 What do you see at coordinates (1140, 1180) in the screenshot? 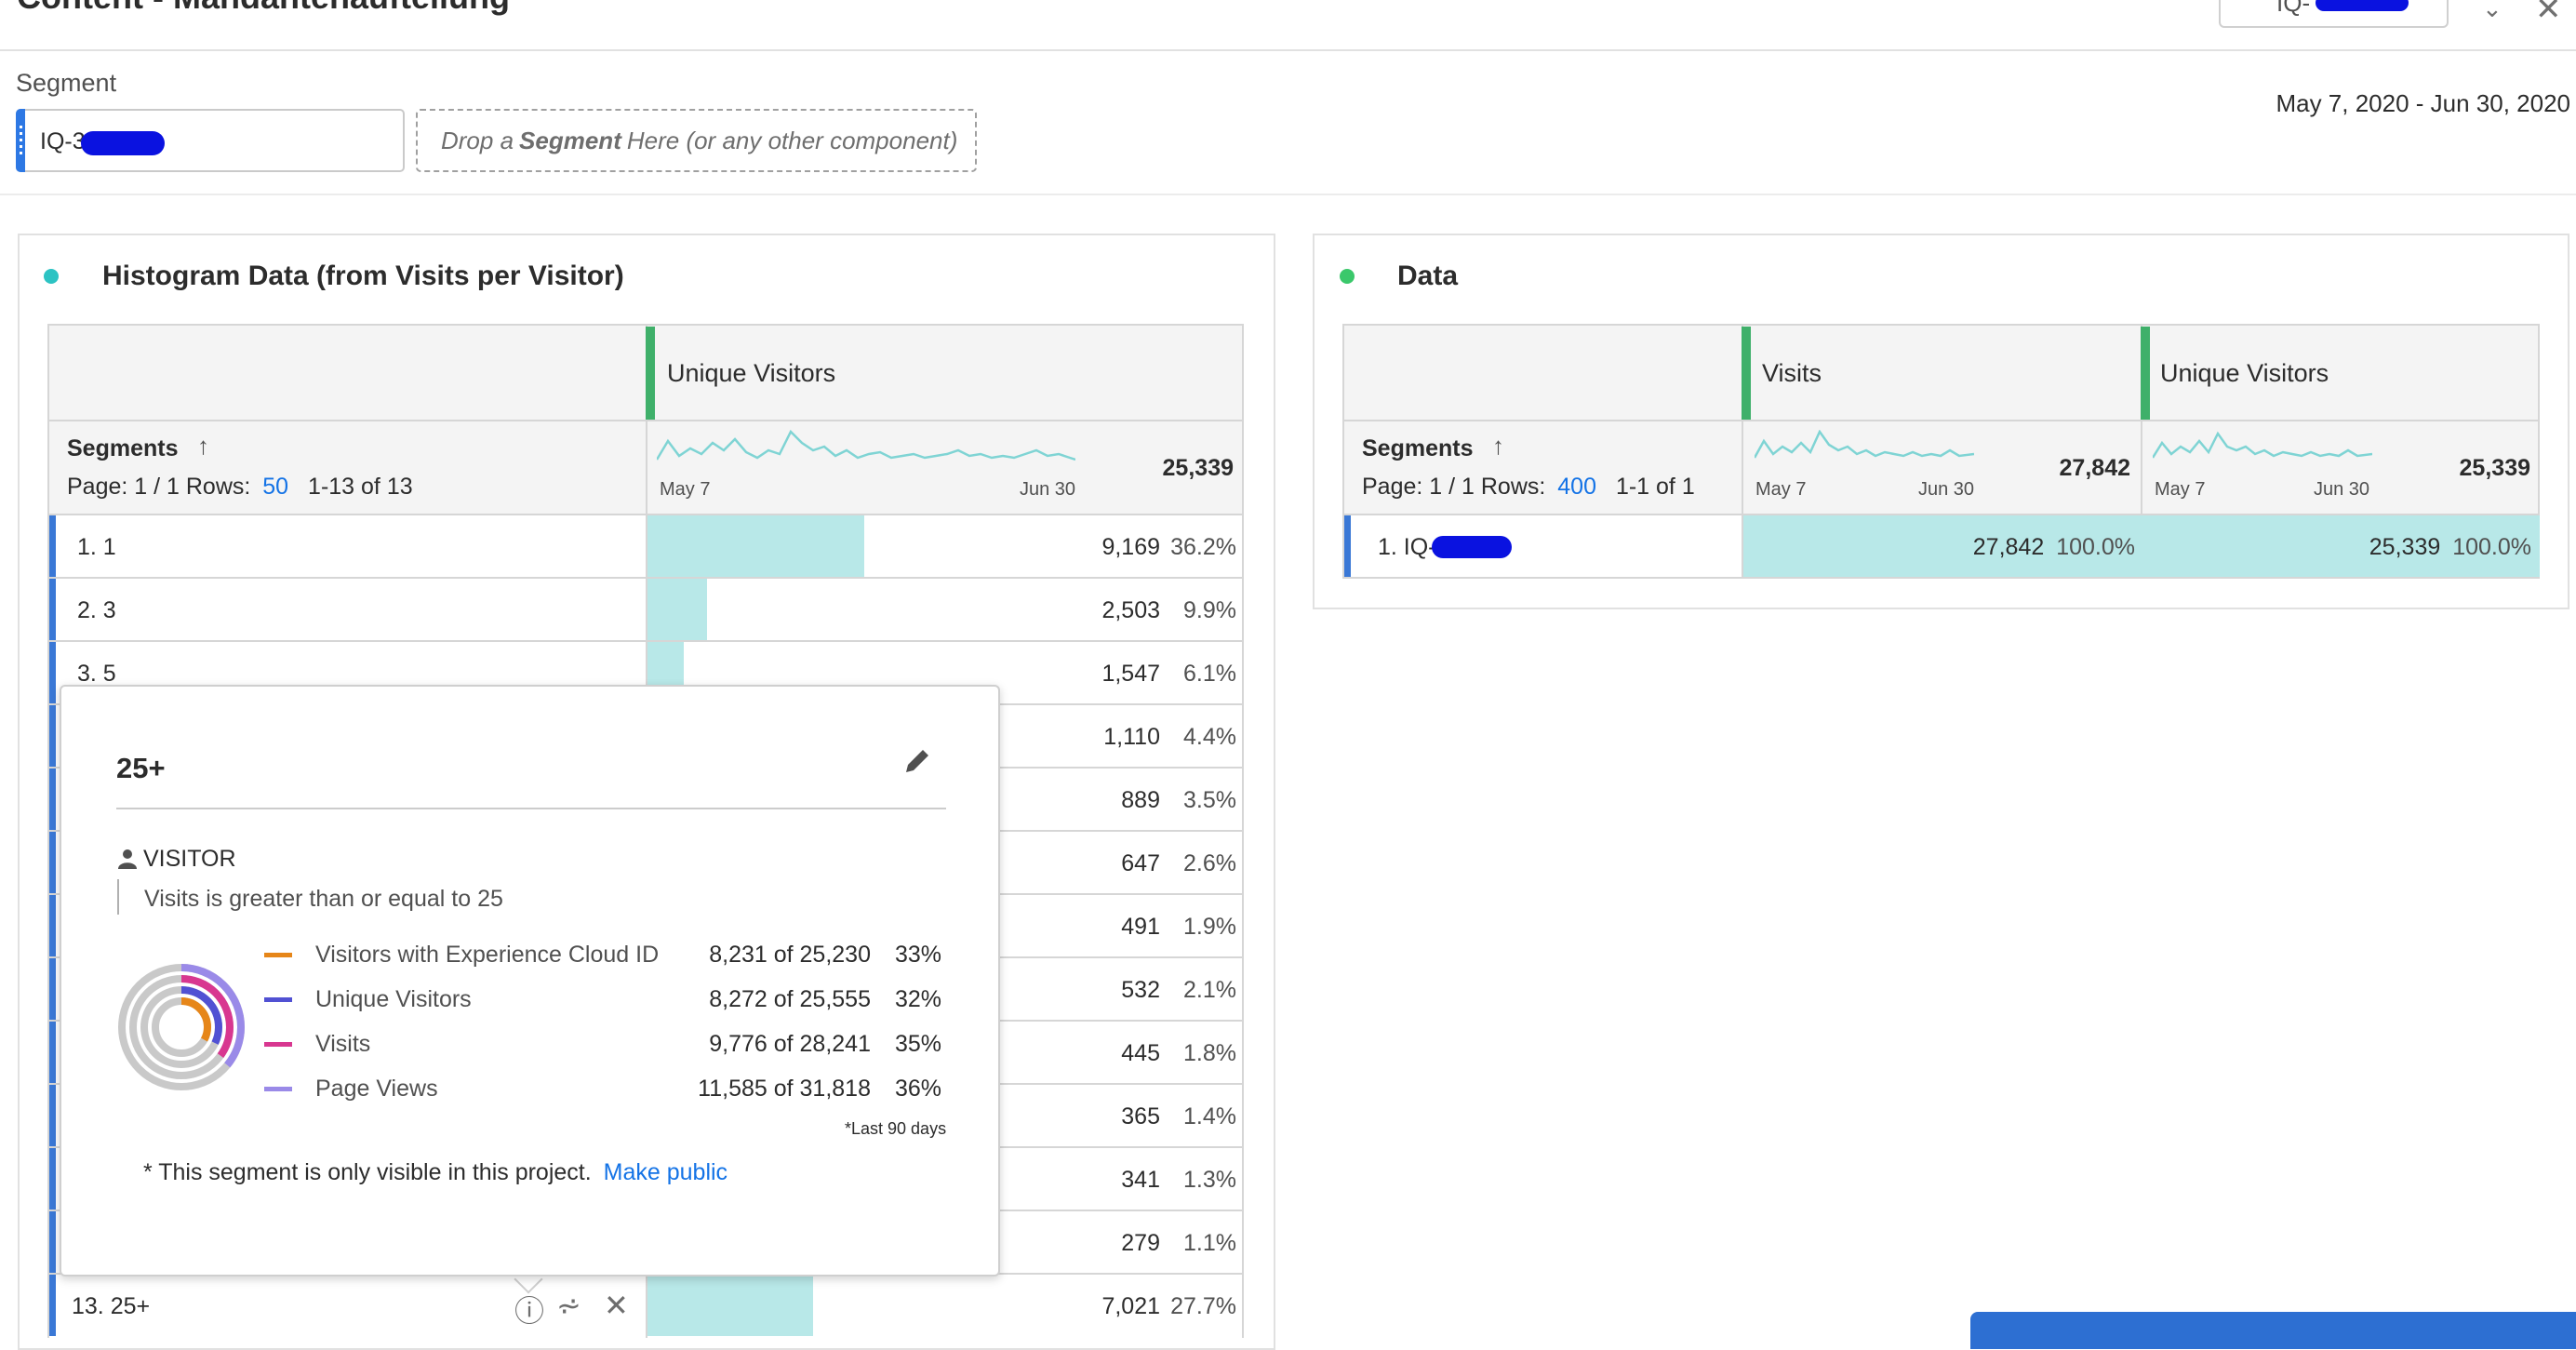
I see `row-value-number: 341` at bounding box center [1140, 1180].